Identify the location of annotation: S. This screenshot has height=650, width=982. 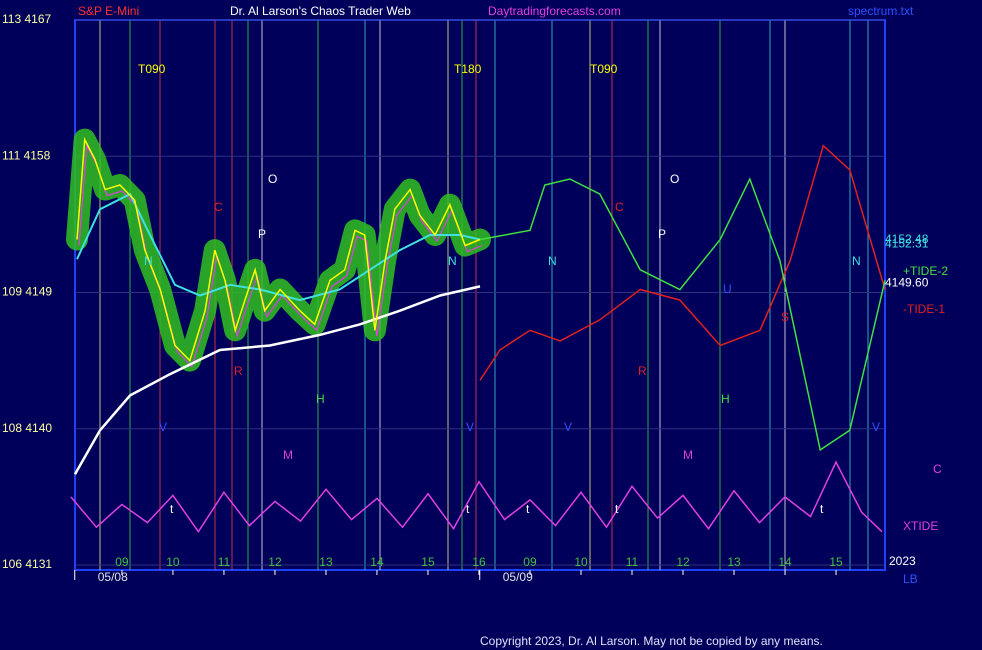
(785, 317).